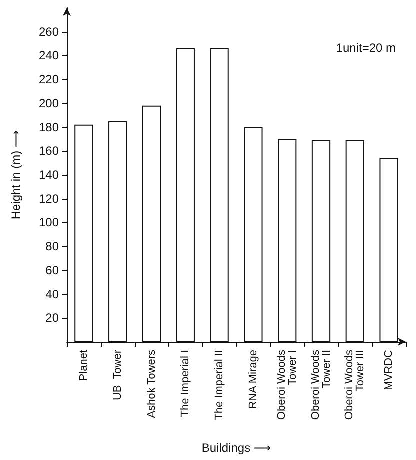  Describe the element at coordinates (366, 48) in the screenshot. I see `annotation: 1unit=20 m` at that location.